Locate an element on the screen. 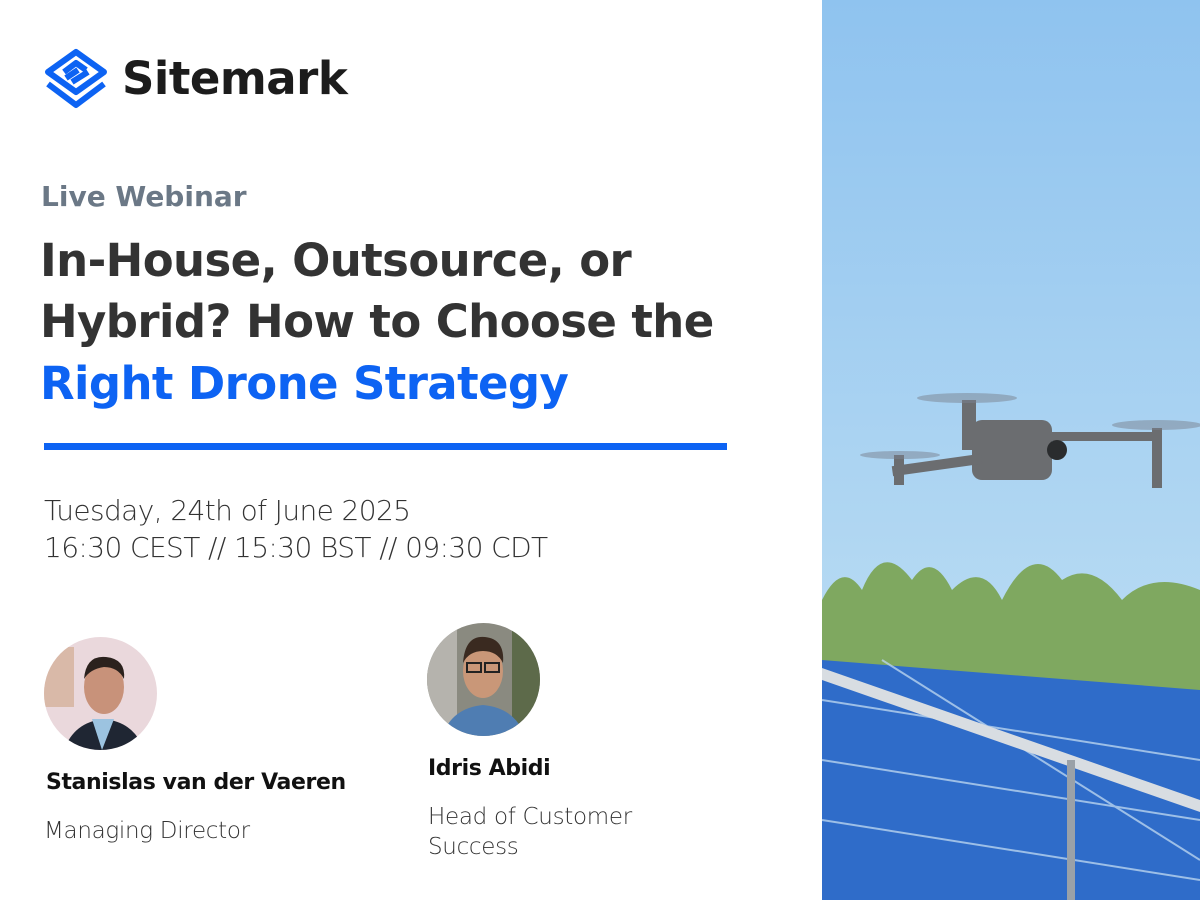  event-date: Tuesday, 24th of June 2025 is located at coordinates (227, 510).